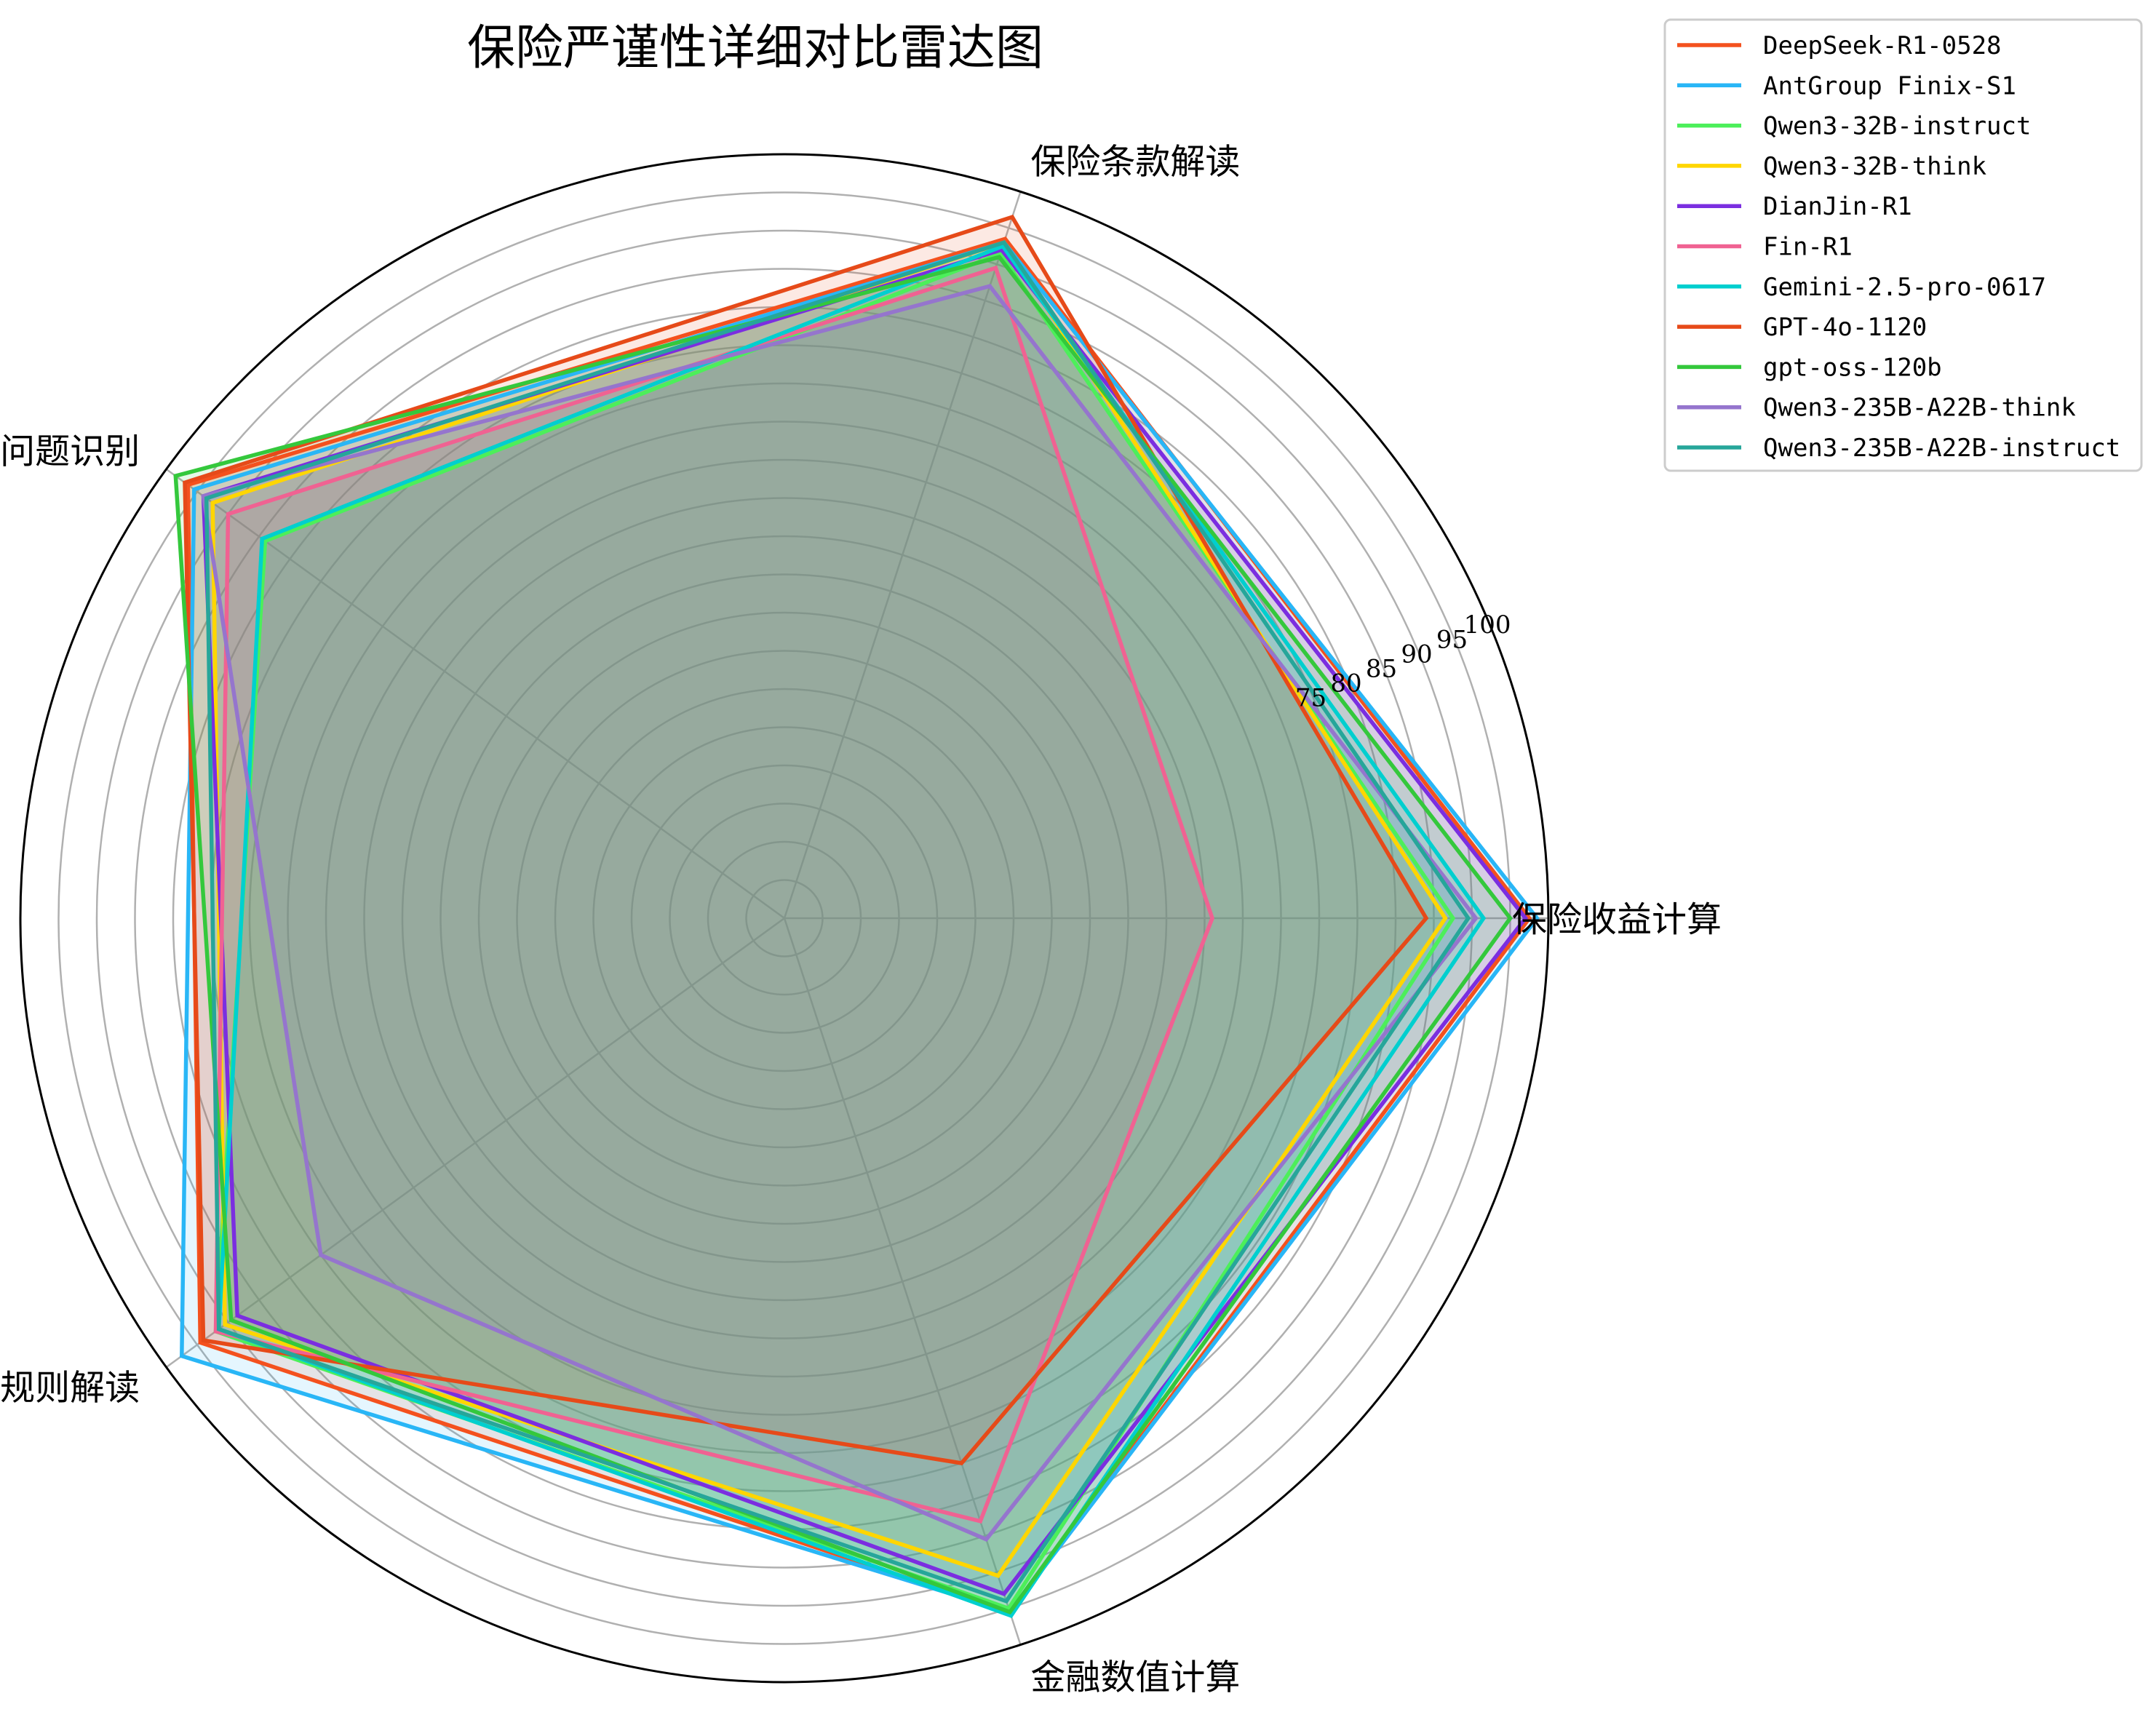 This screenshot has width=2156, height=1720. I want to click on legend-label: Qwen3-32B-think, so click(1875, 166).